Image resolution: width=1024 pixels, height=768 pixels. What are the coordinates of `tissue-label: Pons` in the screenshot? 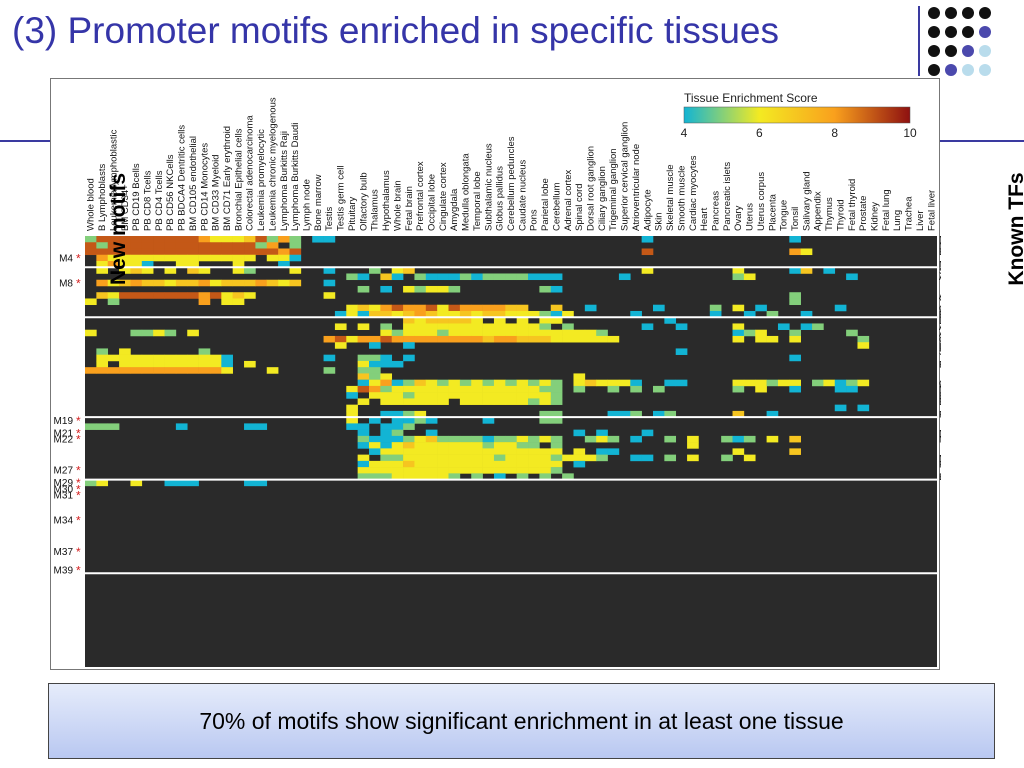 It's located at (534, 220).